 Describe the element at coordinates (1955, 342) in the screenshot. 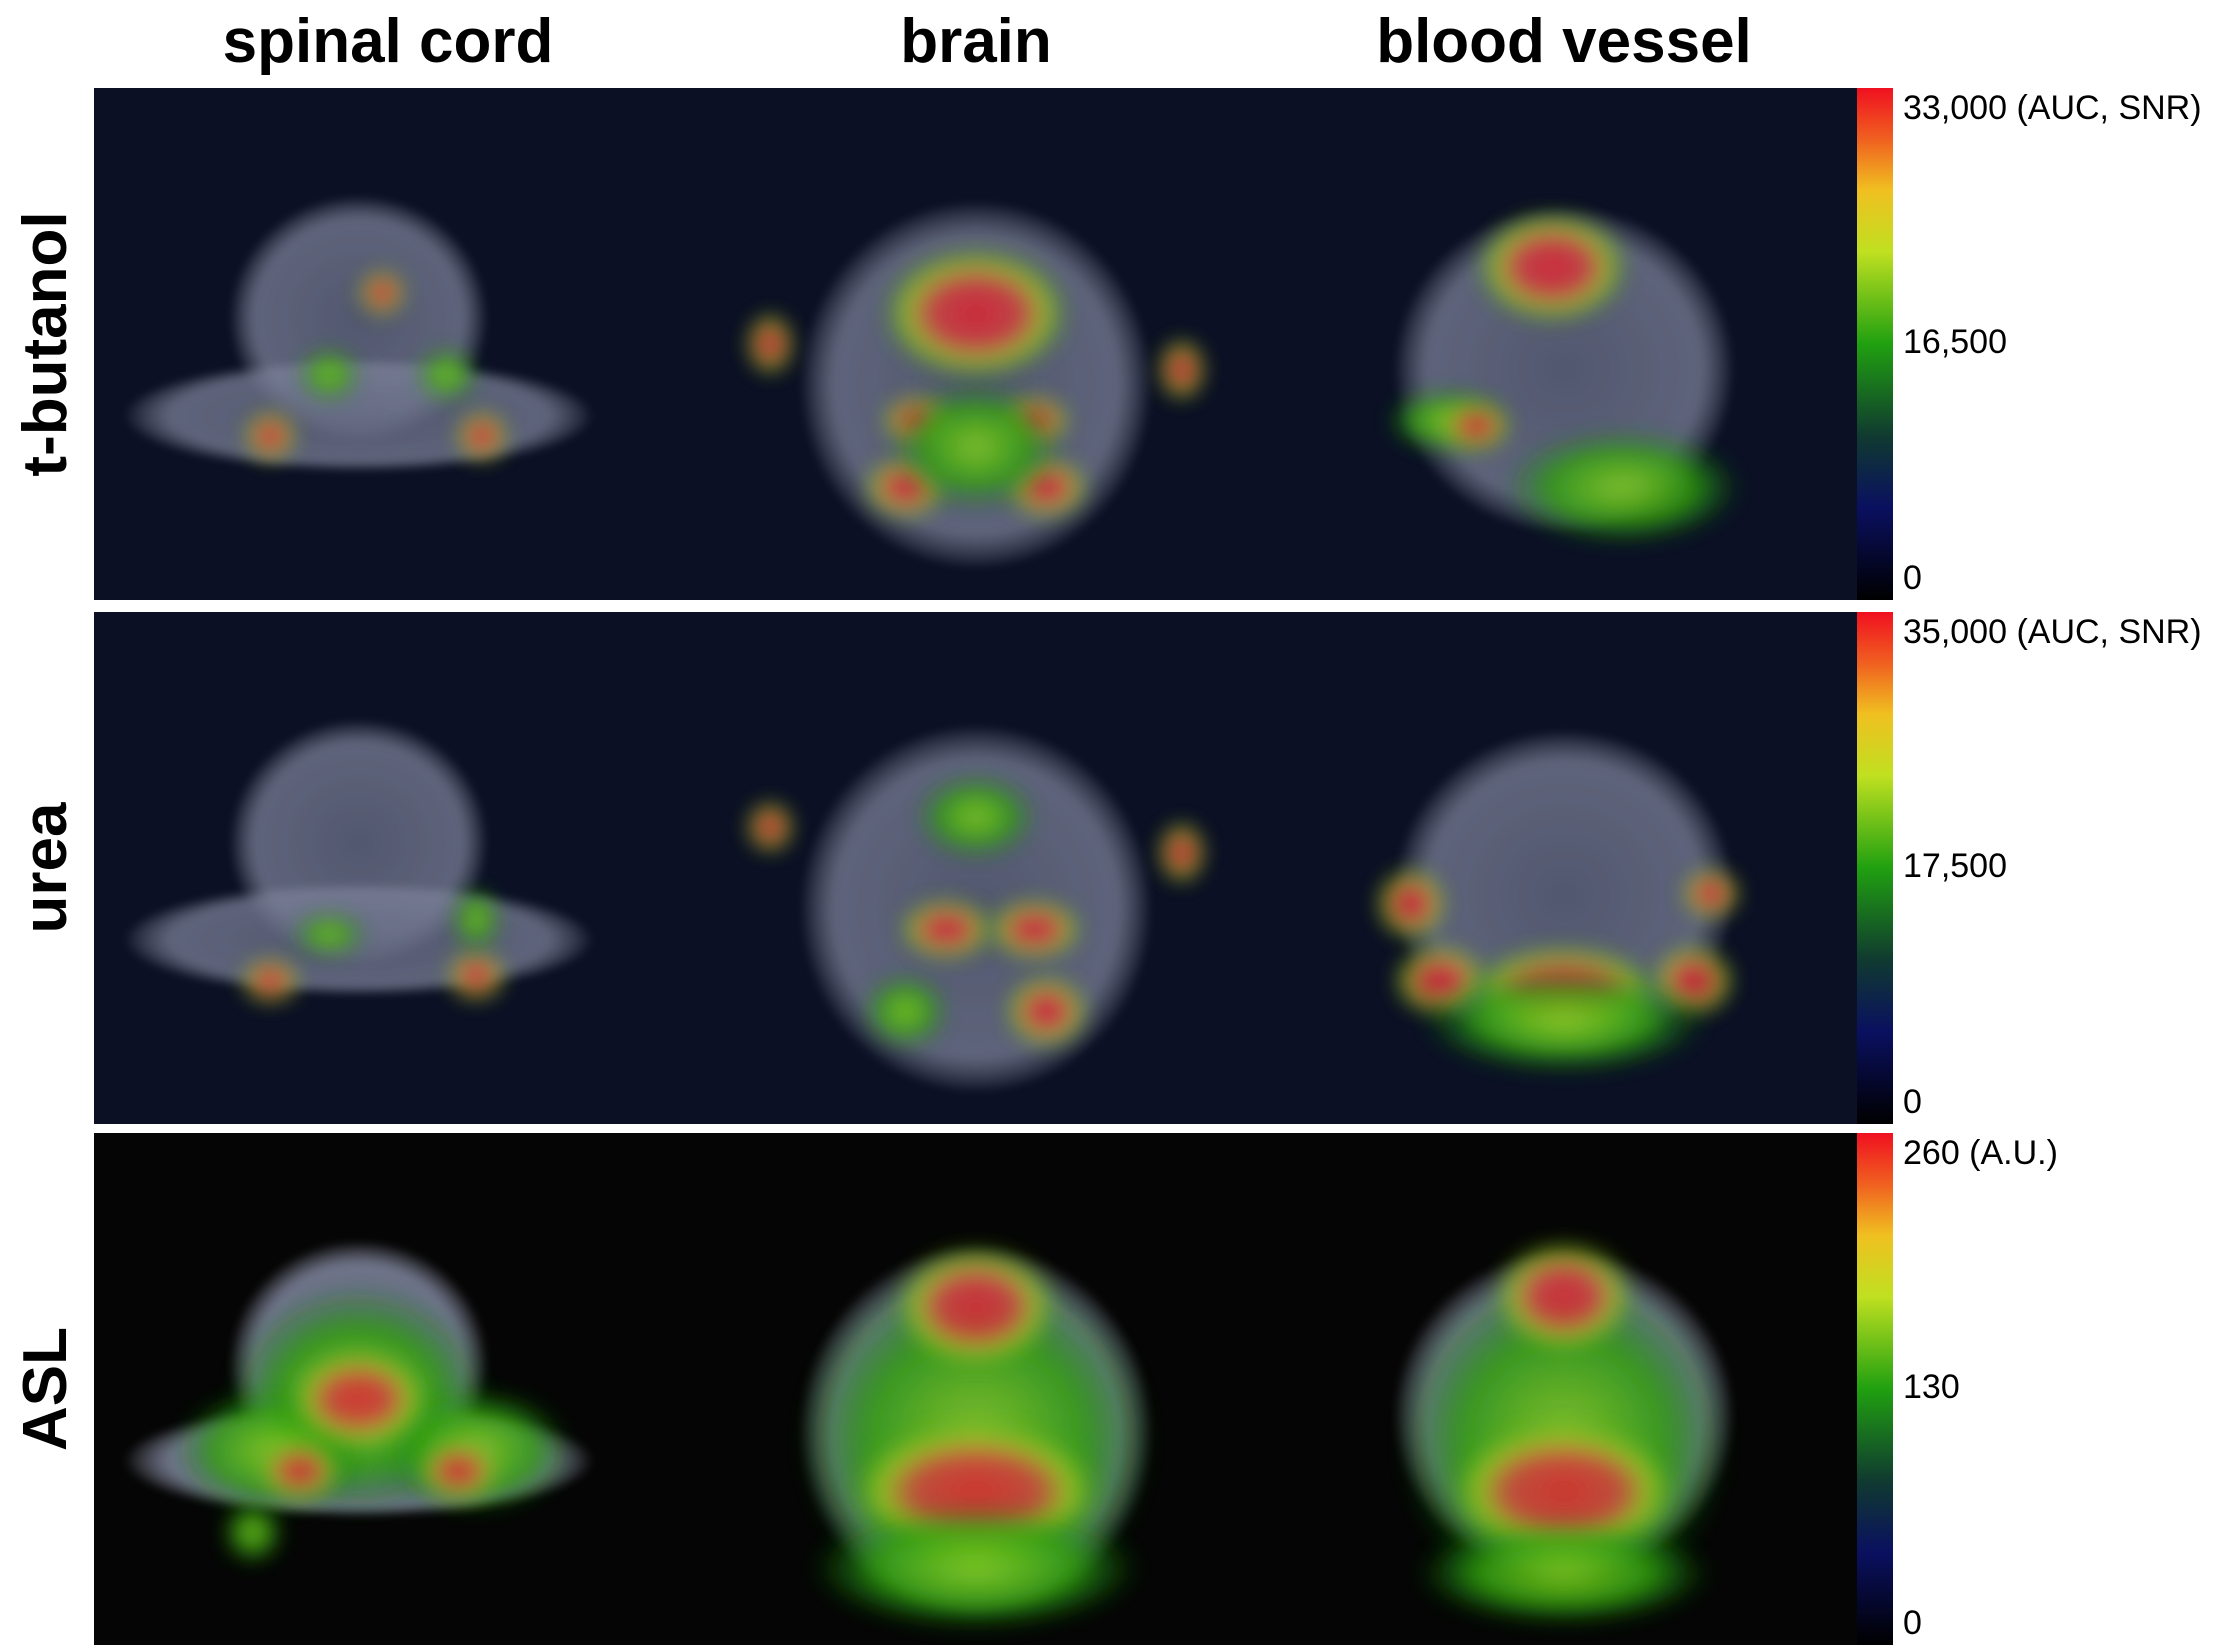

I see `colorbar-label: 16,500` at that location.